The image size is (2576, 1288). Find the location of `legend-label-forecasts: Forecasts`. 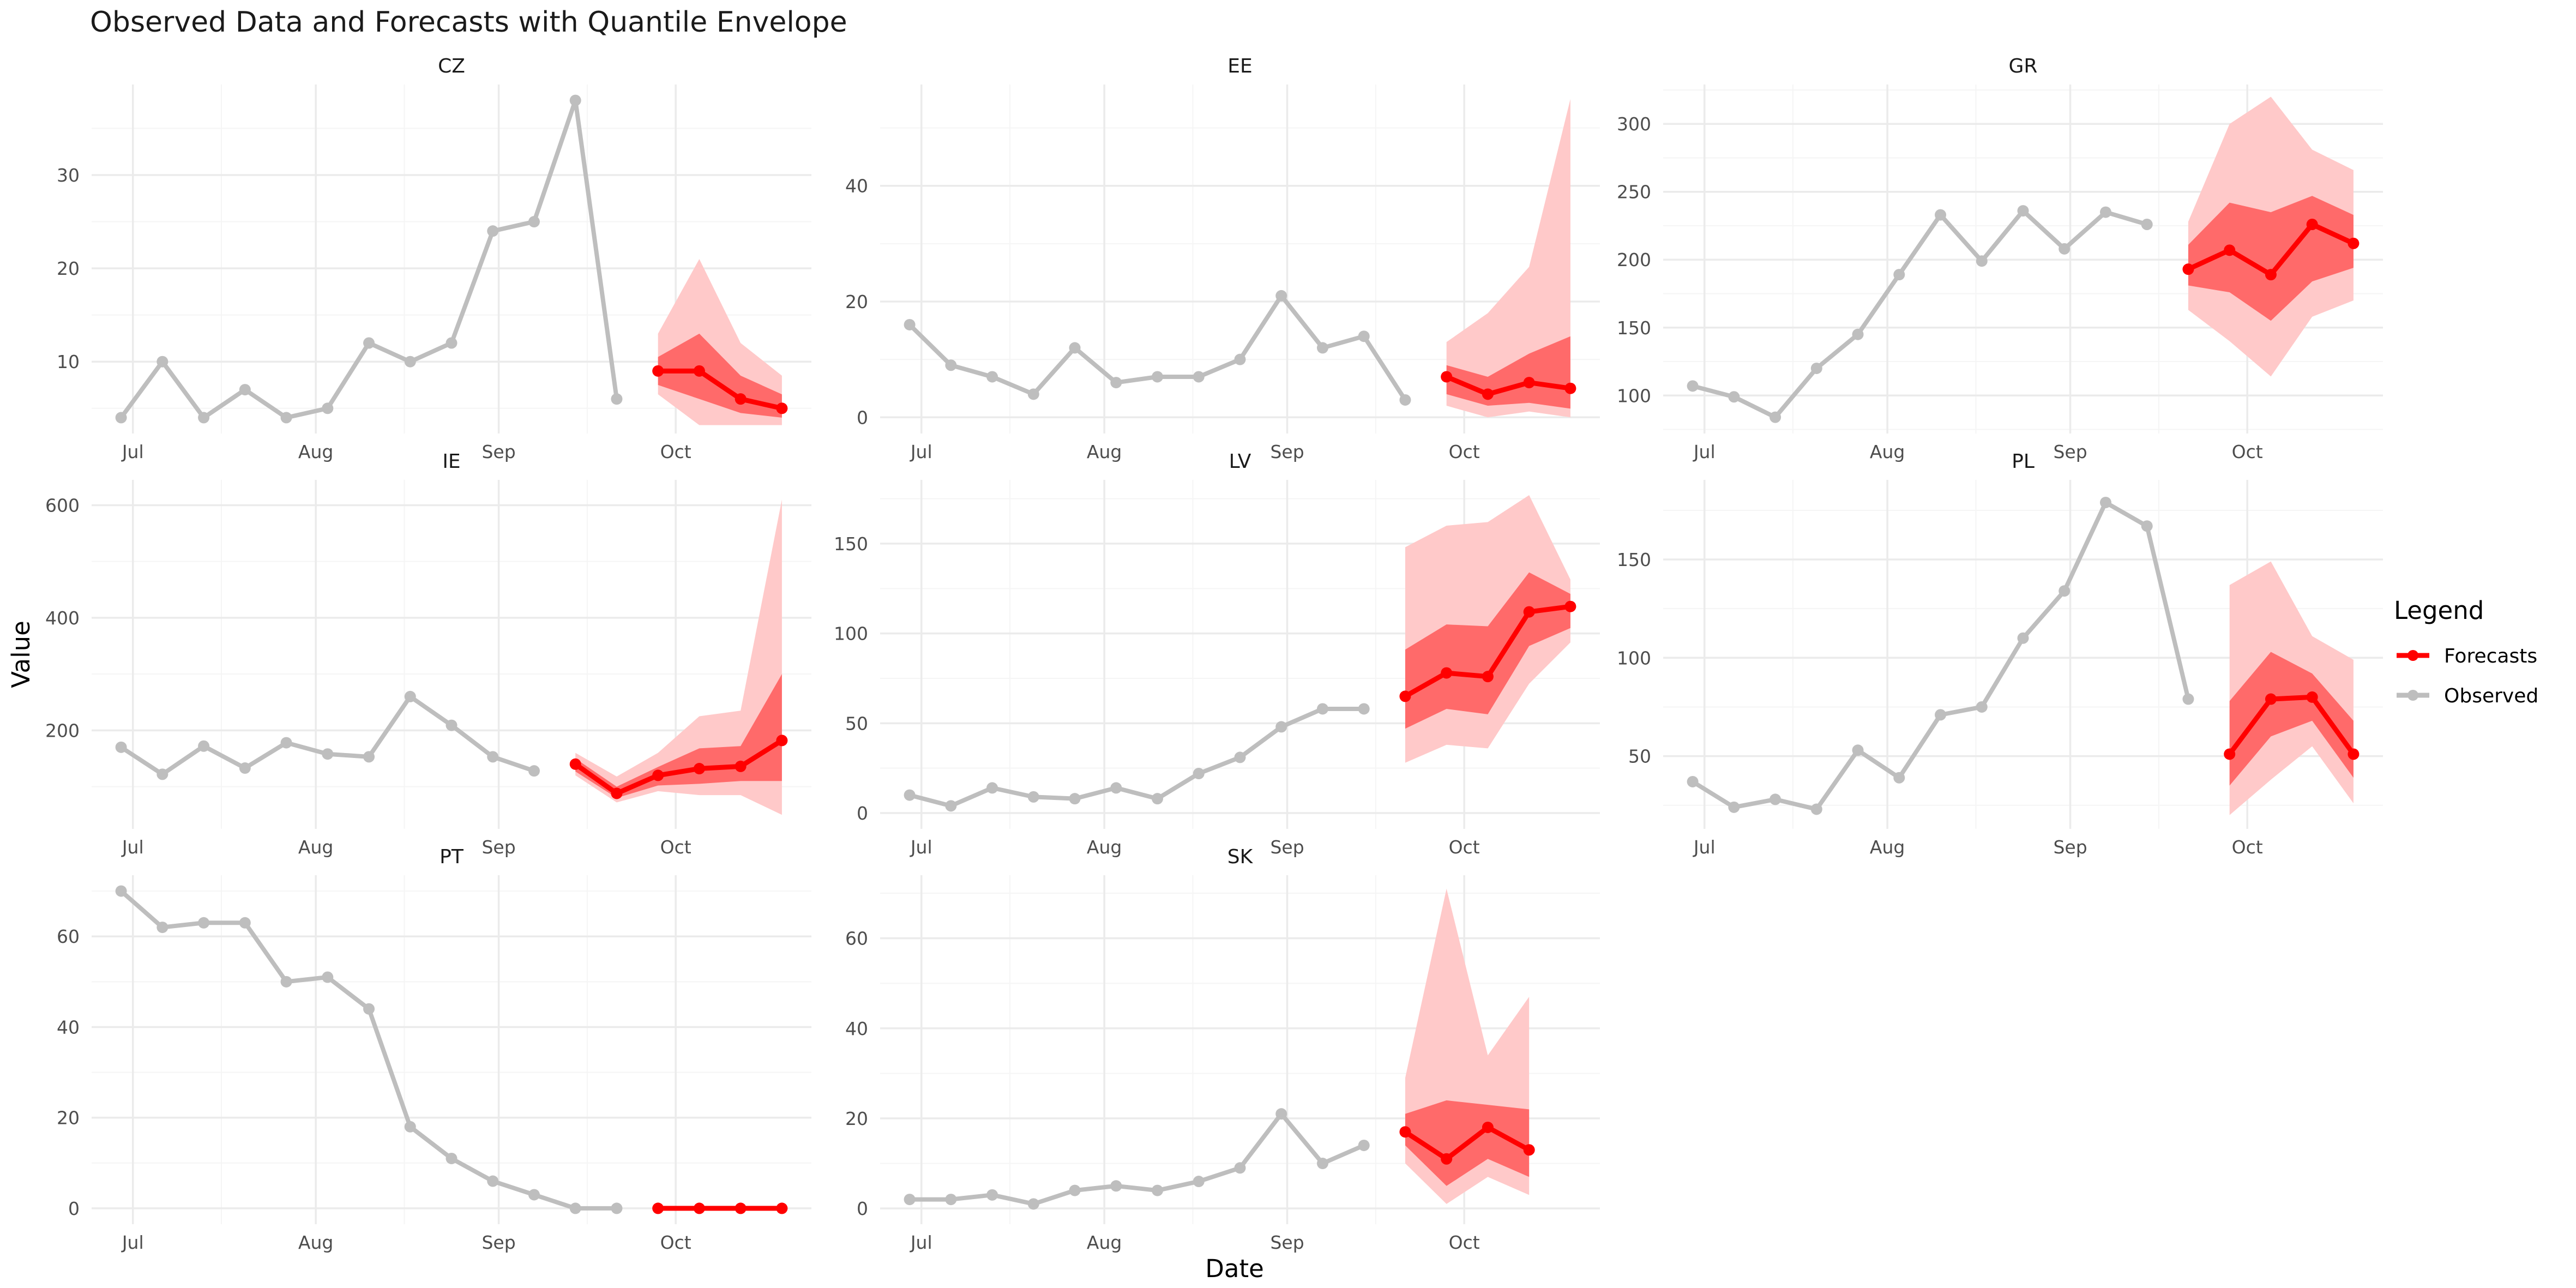

legend-label-forecasts: Forecasts is located at coordinates (2490, 656).